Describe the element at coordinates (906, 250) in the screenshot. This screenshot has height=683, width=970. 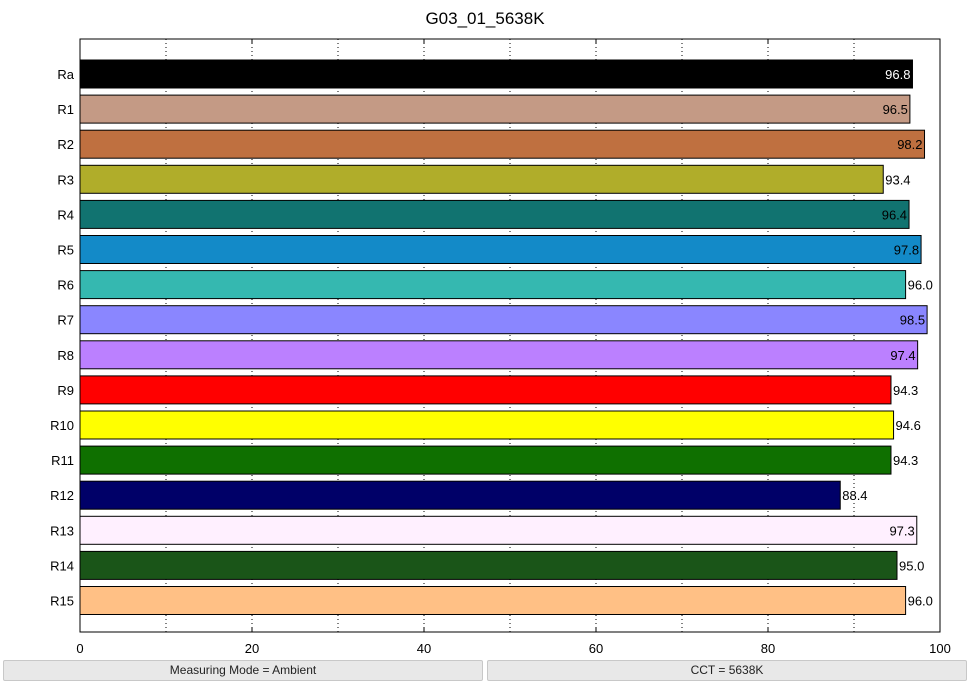
I see `data-label: 97.8` at that location.